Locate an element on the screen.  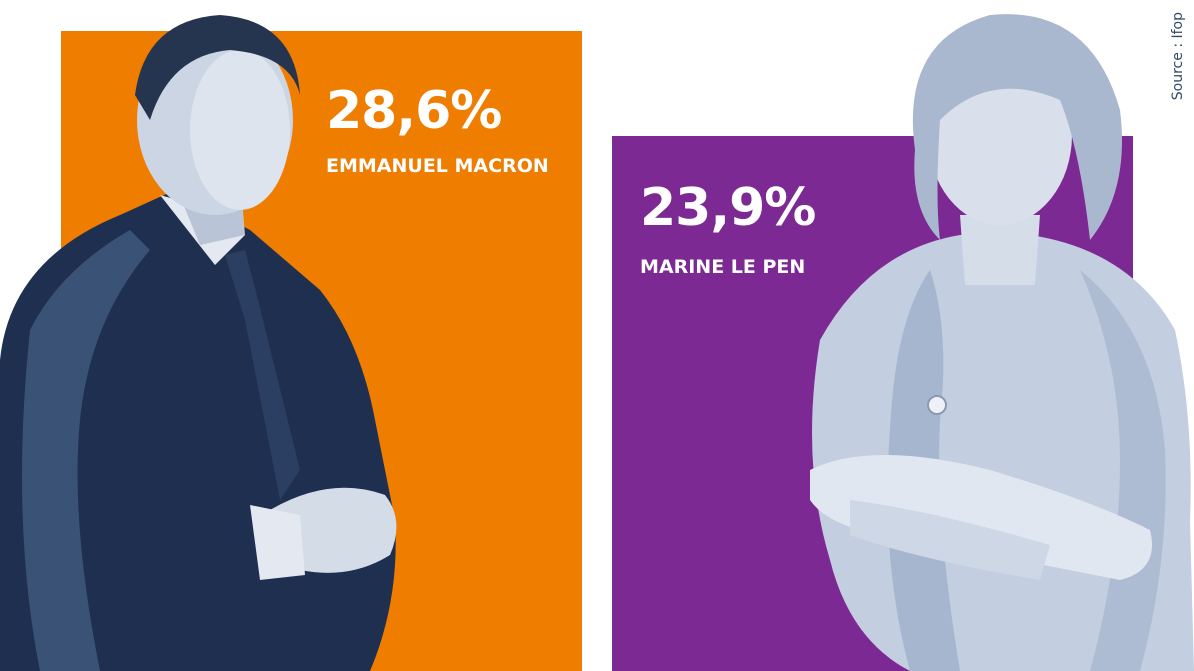
value-label-macron: 28,6% is located at coordinates (414, 111).